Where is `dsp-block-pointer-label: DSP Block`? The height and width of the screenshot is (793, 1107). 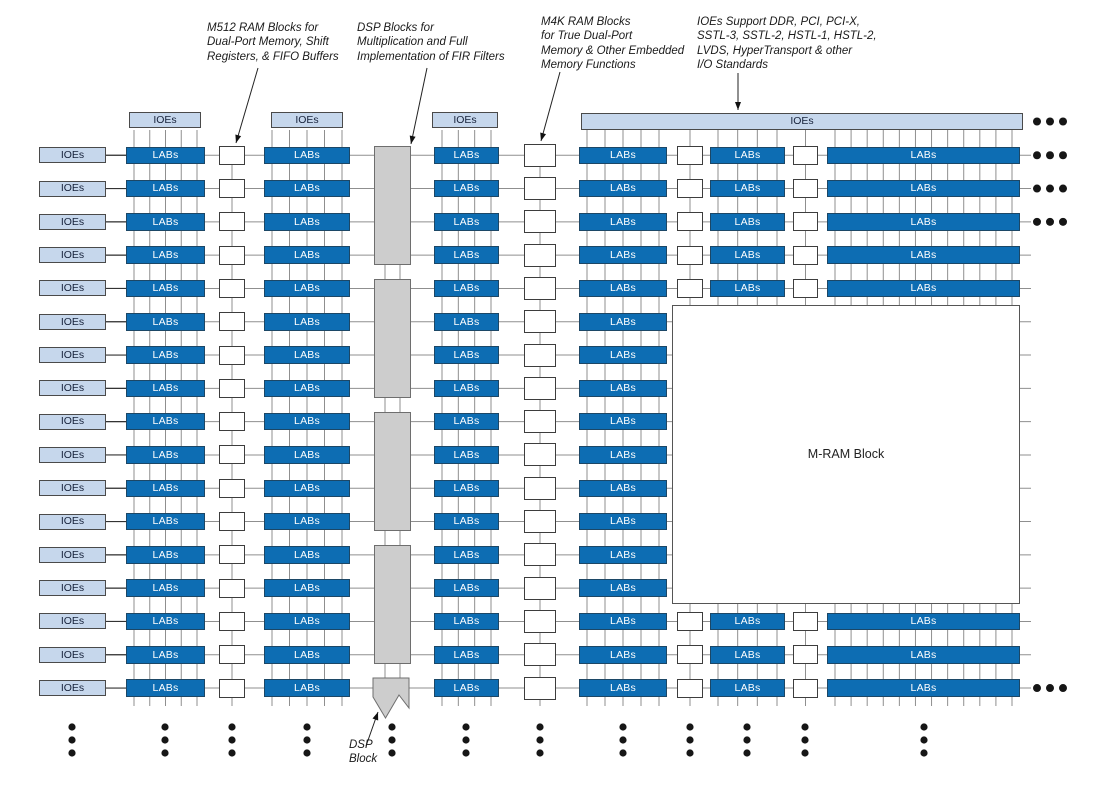 dsp-block-pointer-label: DSP Block is located at coordinates (363, 752).